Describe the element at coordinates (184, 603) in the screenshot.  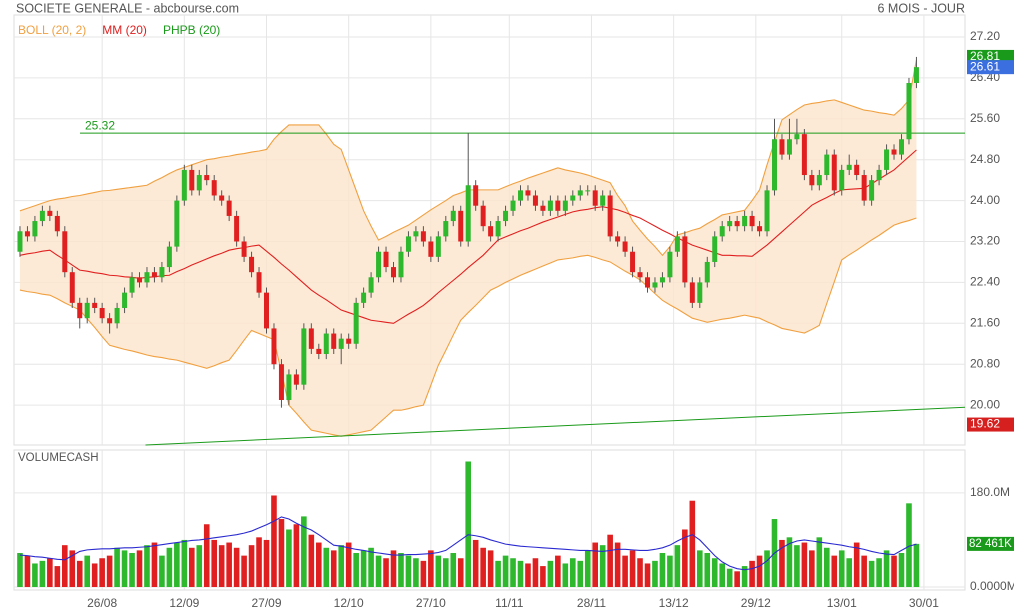
I see `x-tick-label: 12/09` at that location.